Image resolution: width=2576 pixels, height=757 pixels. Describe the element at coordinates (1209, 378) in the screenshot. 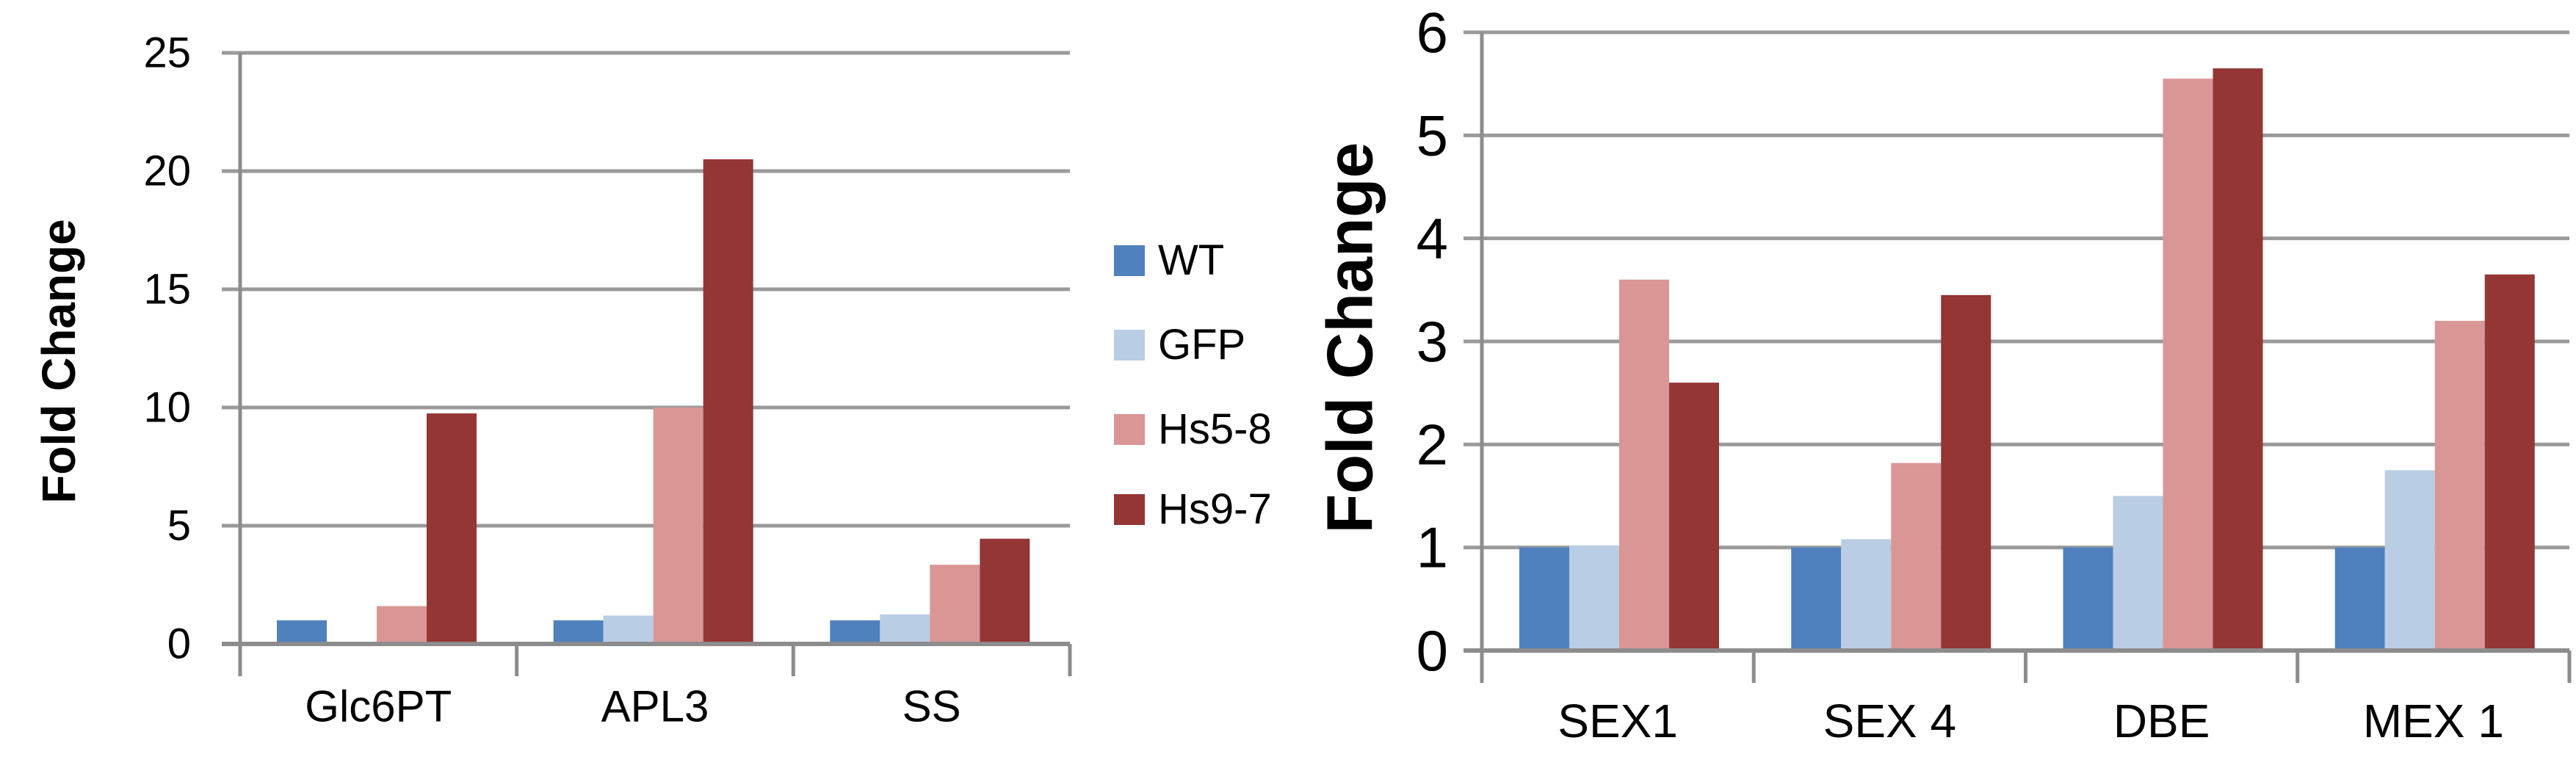

I see `legend: WT GFP Hs5-8 Hs9-7` at that location.